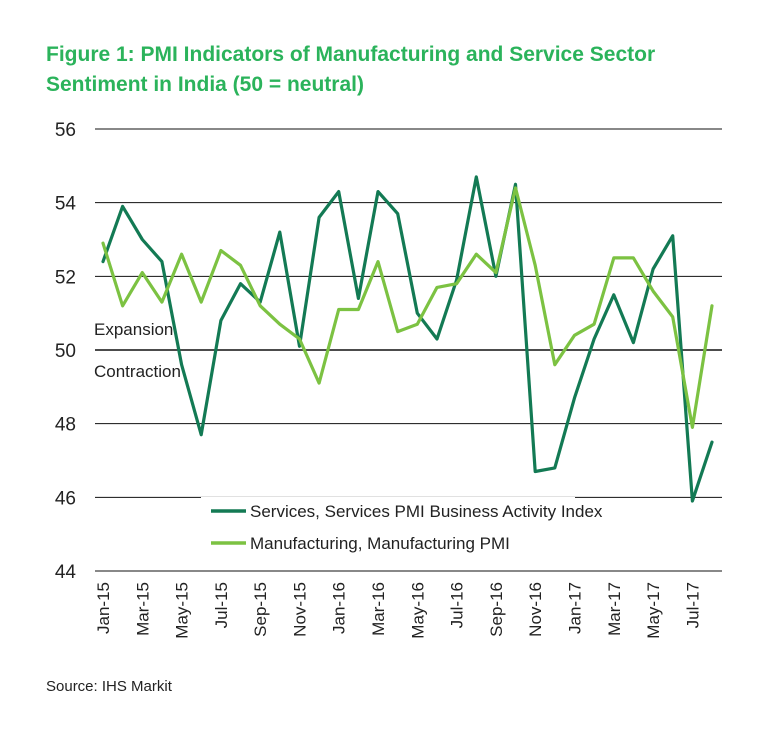 The height and width of the screenshot is (738, 769). What do you see at coordinates (109, 686) in the screenshot?
I see `source-note: Source: IHS Markit` at bounding box center [109, 686].